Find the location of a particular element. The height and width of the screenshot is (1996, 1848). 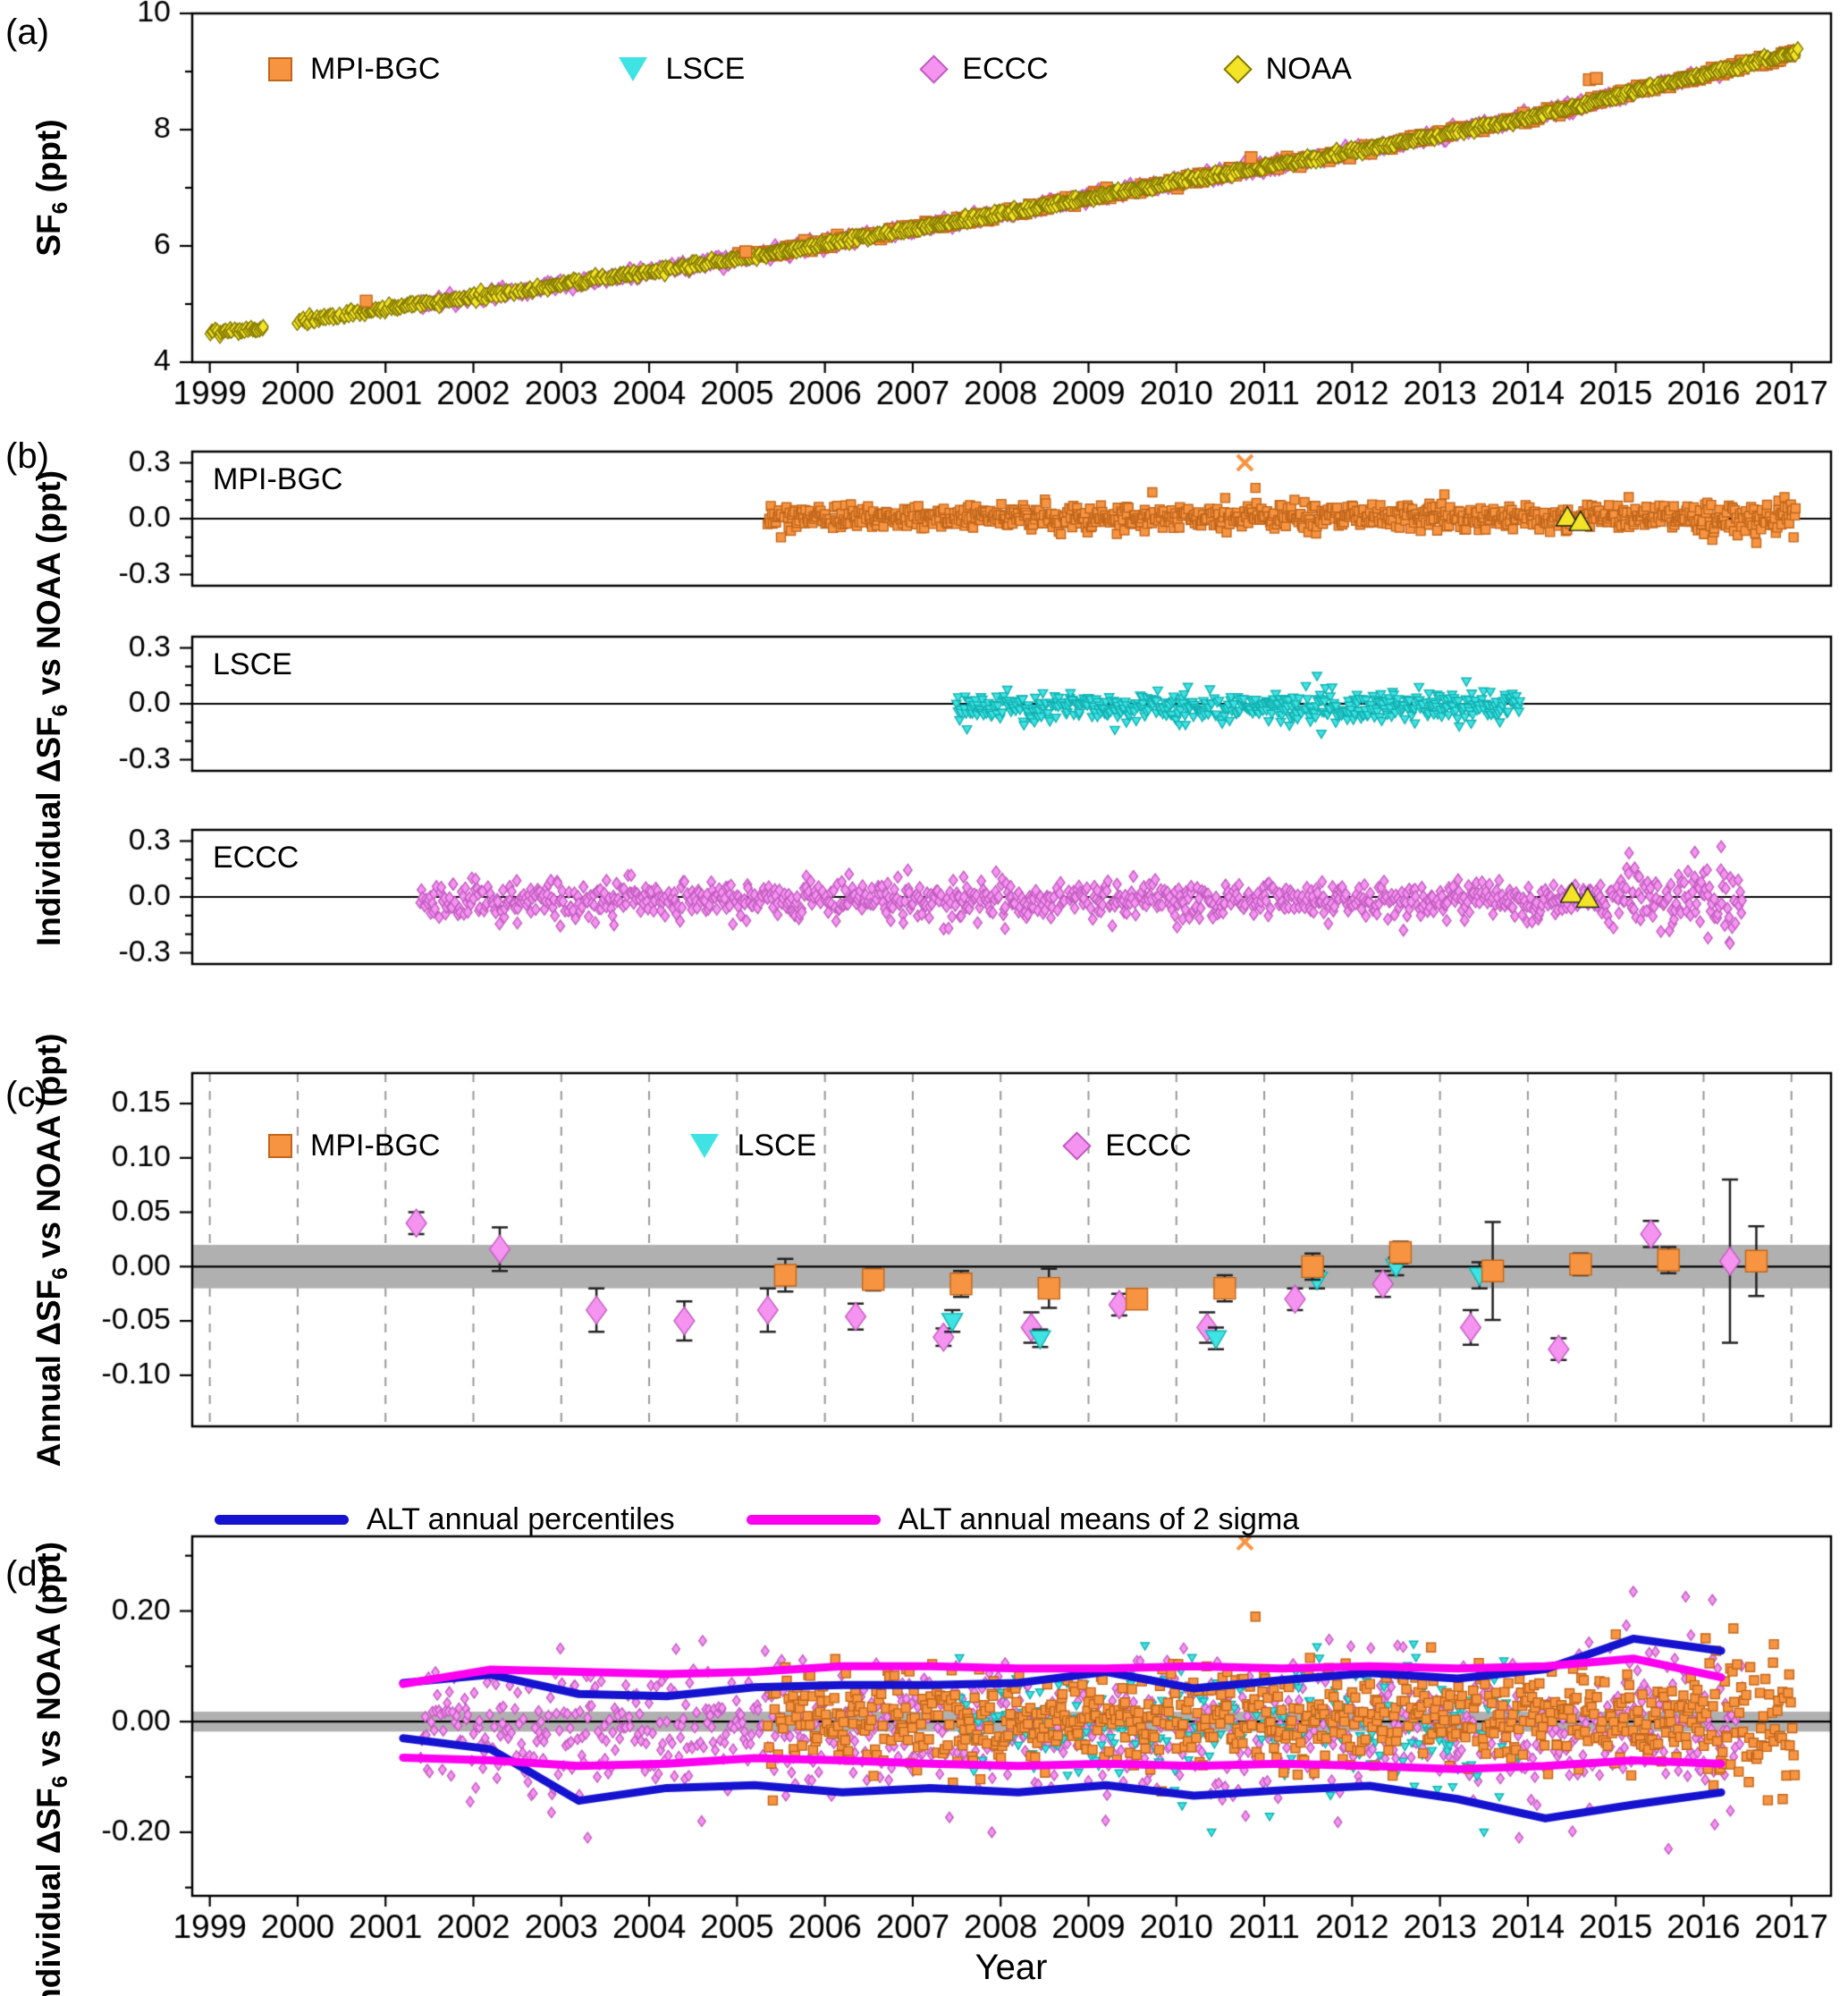

legend-item-alt-percentiles: ALT annual percentiles is located at coordinates (445, 1519).